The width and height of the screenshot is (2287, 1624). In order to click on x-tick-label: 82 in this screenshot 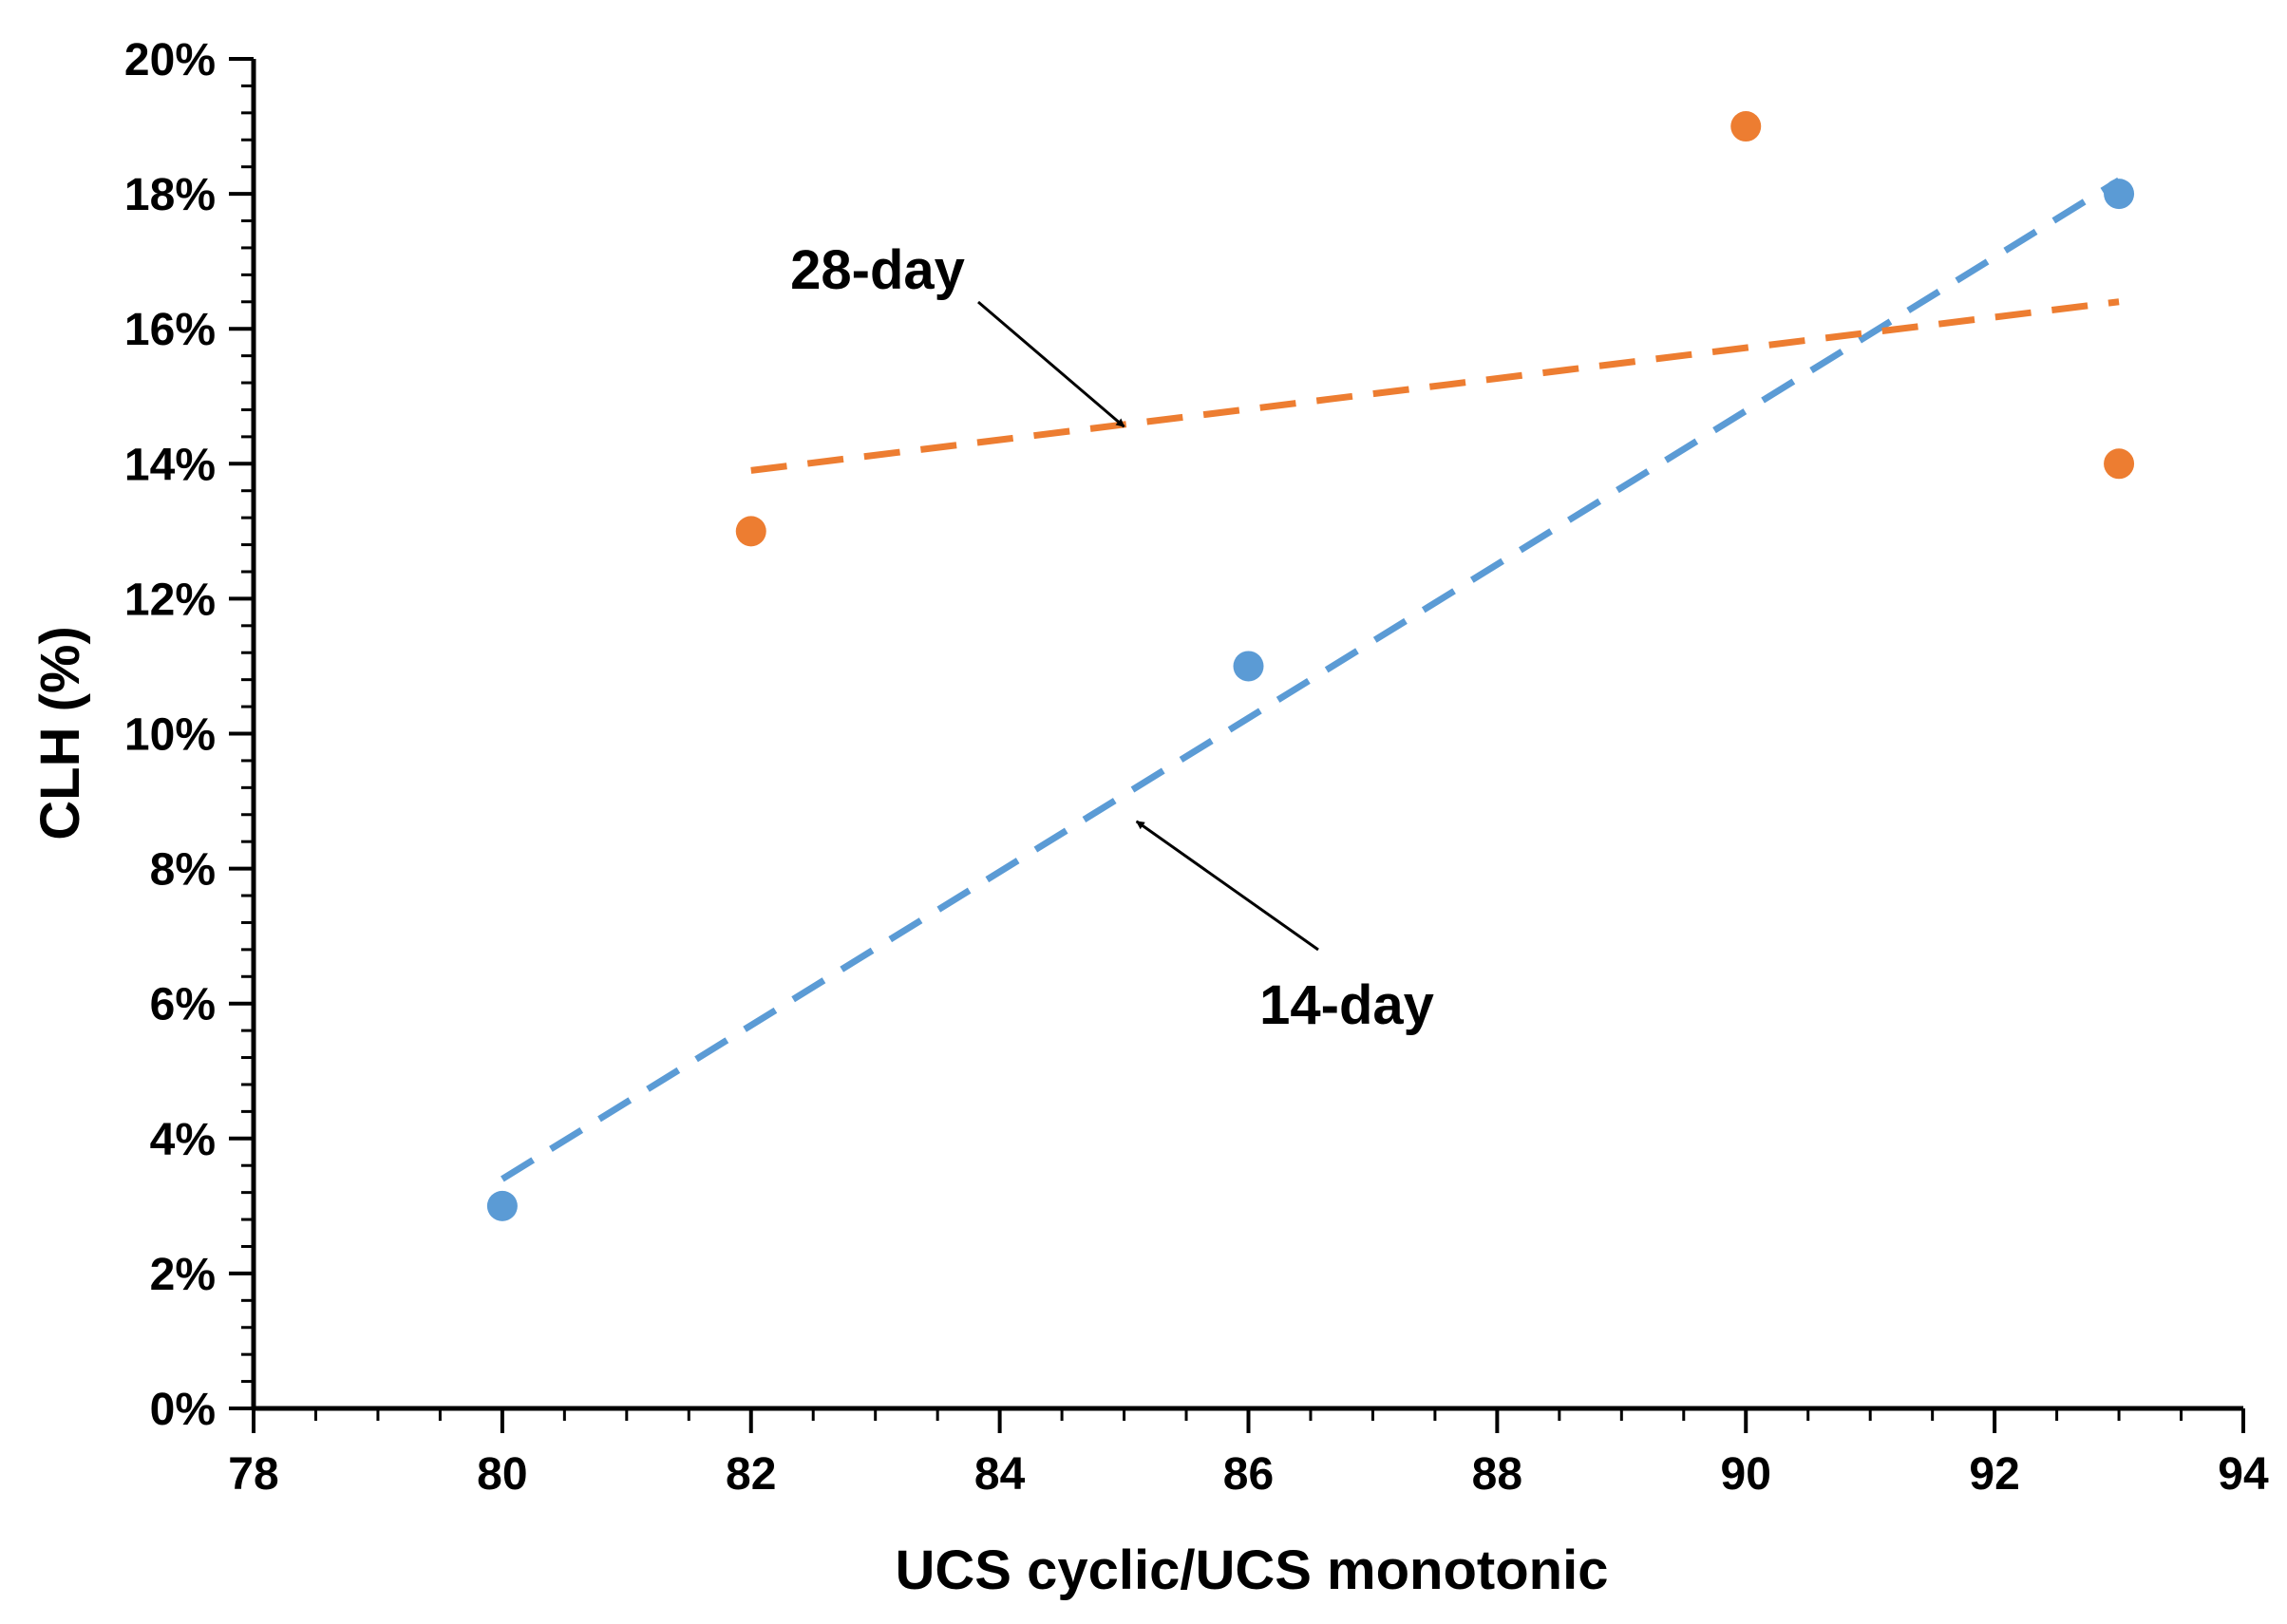, I will do `click(751, 1474)`.